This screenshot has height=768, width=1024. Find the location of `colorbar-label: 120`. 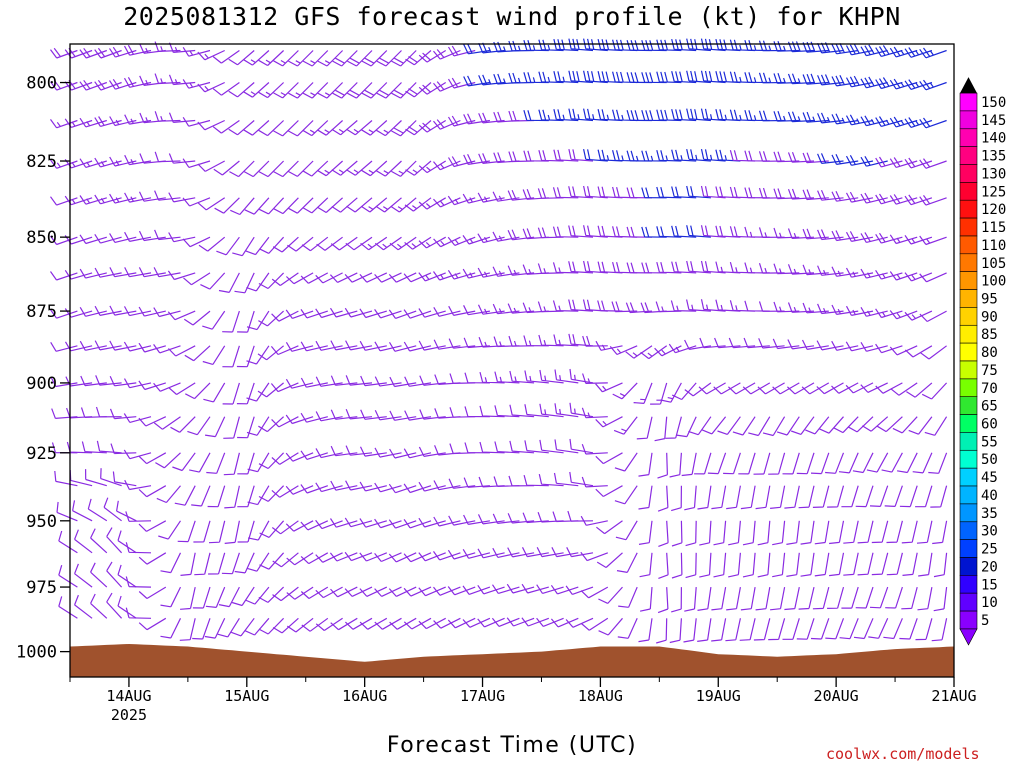

colorbar-label: 120 is located at coordinates (993, 210).